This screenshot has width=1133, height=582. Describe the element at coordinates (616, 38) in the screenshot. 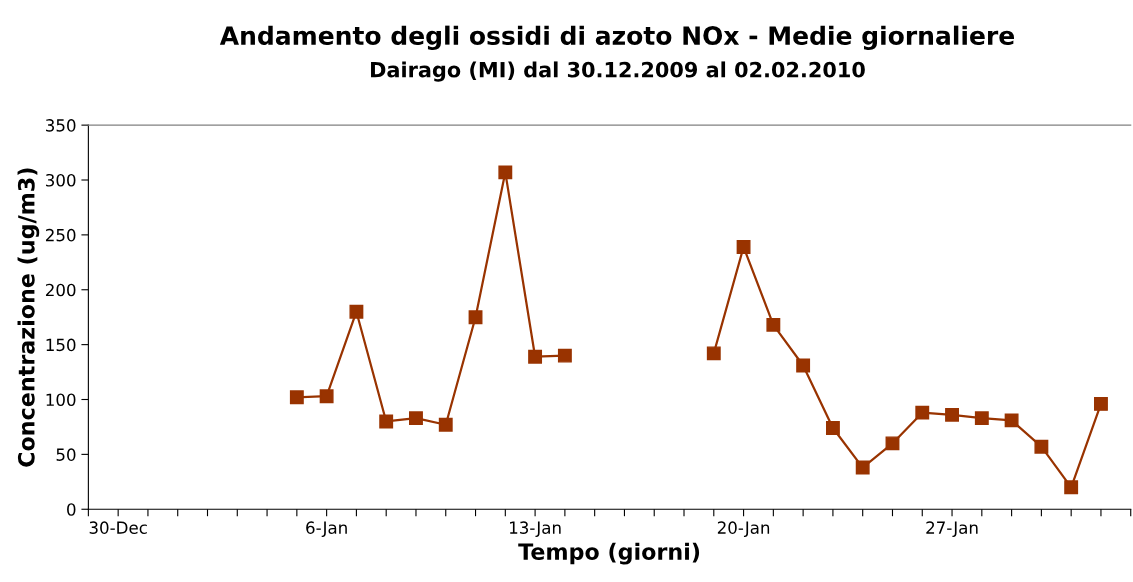

I see `chart-title: Andamento degli ossidi di azoto NOx - Medie giornaliere` at that location.